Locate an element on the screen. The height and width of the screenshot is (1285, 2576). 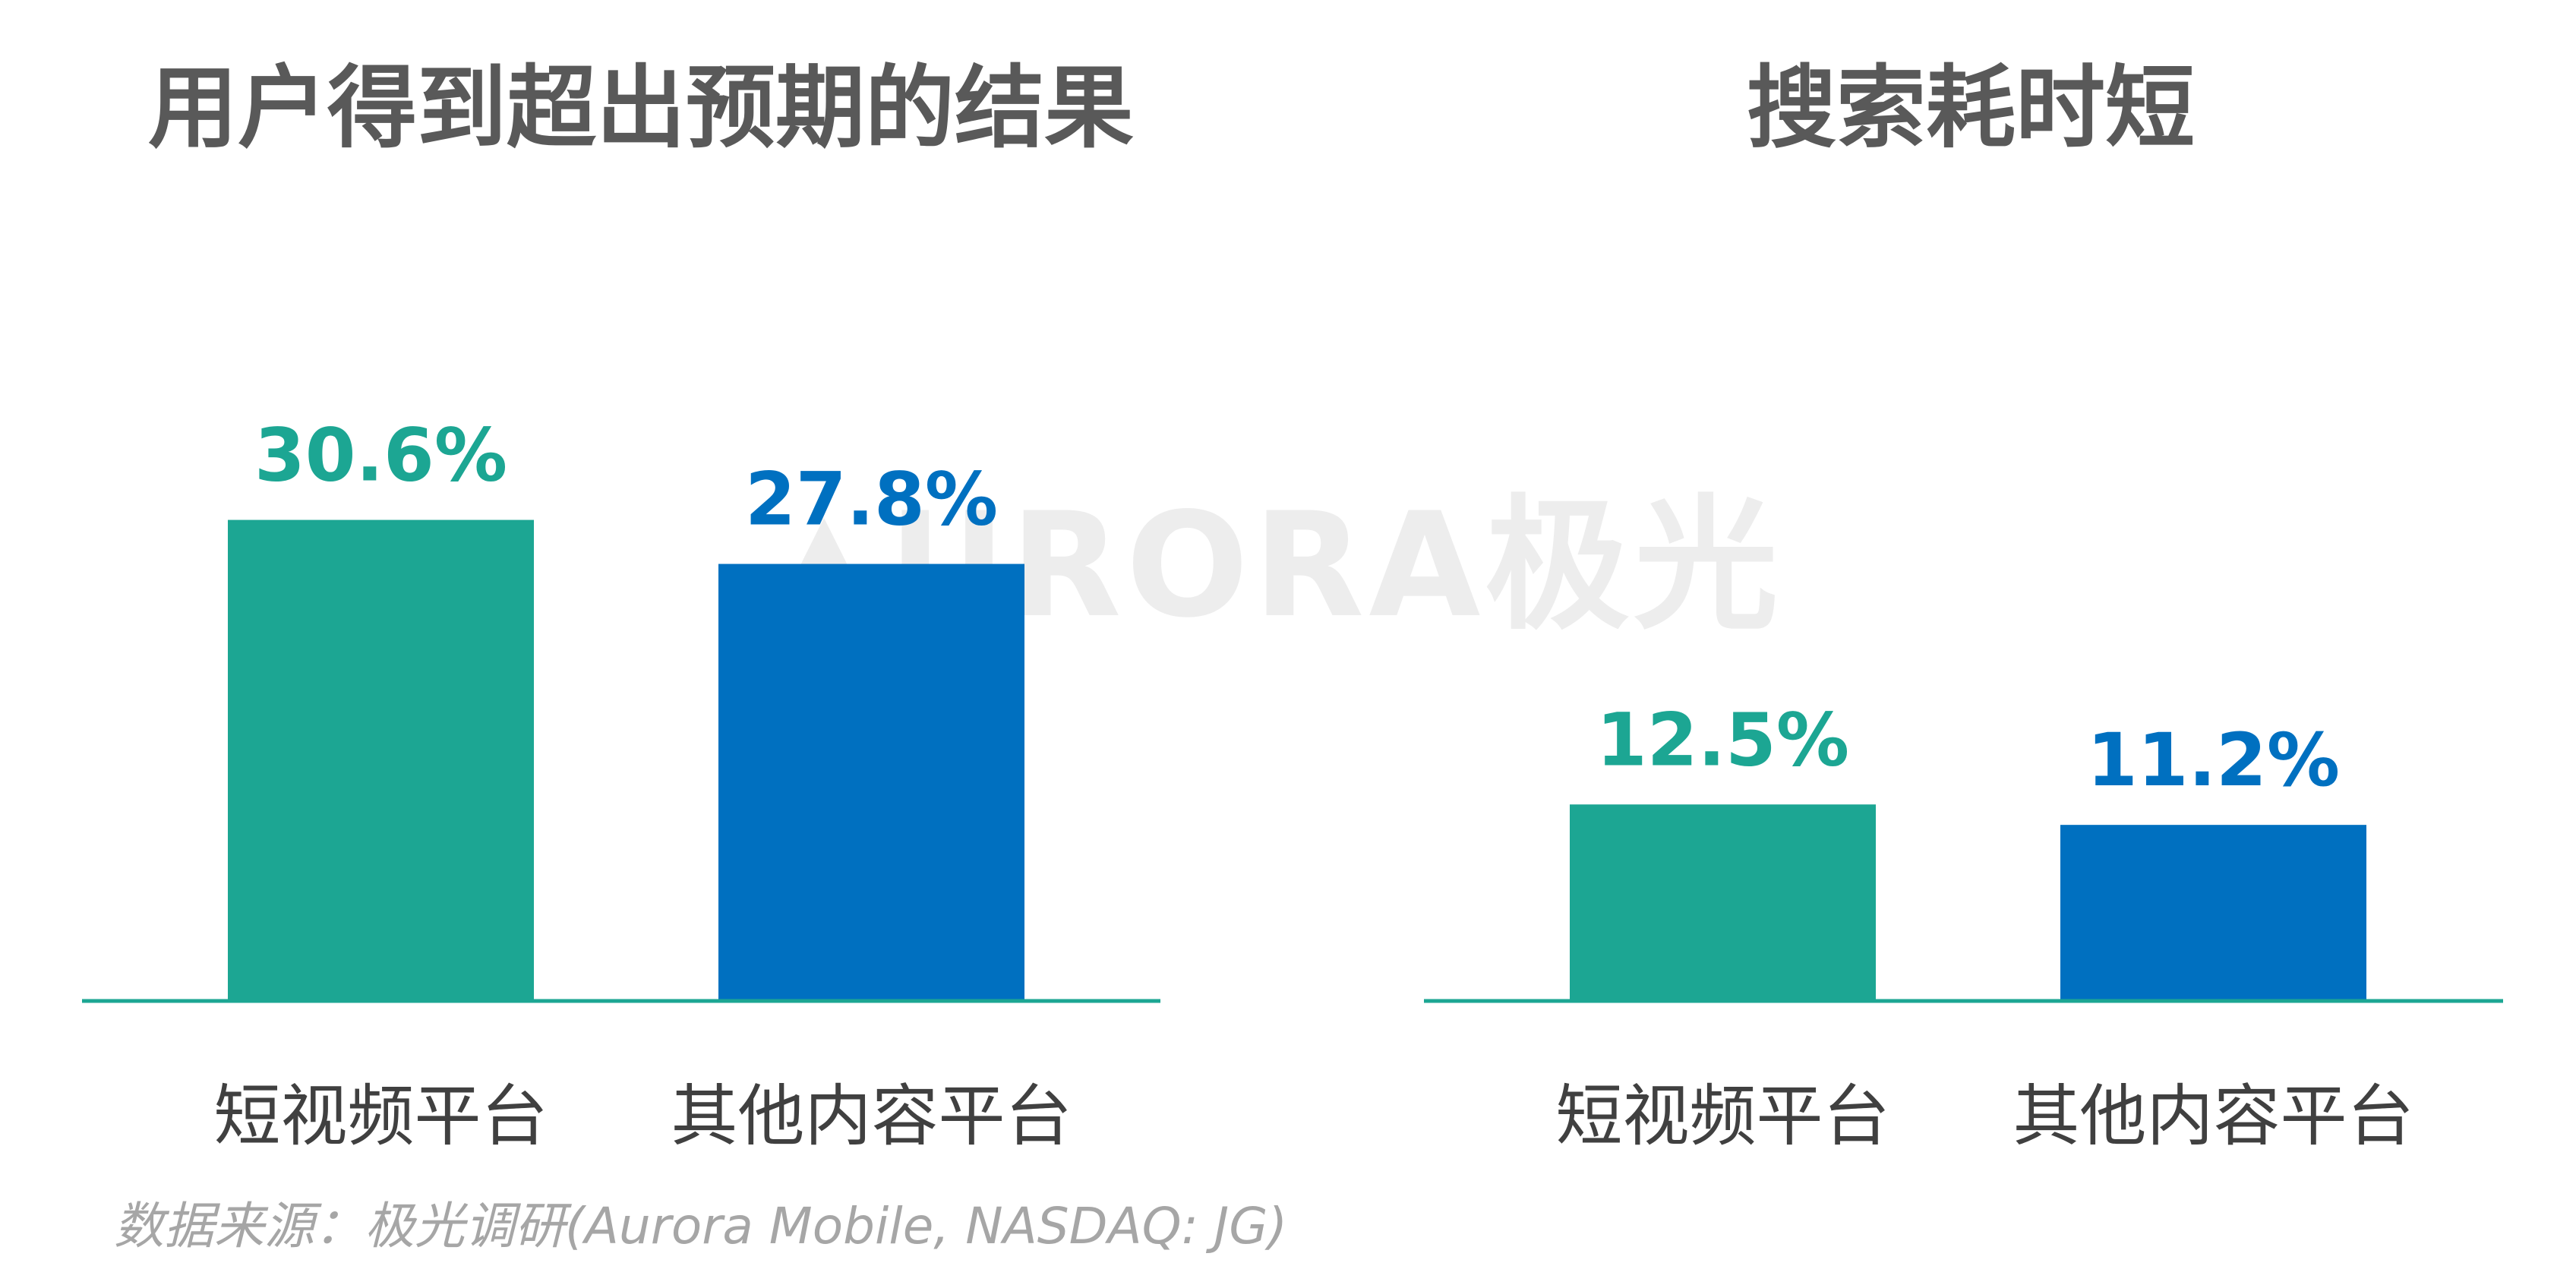
value-label-1-1: 11.2% is located at coordinates (2213, 760).